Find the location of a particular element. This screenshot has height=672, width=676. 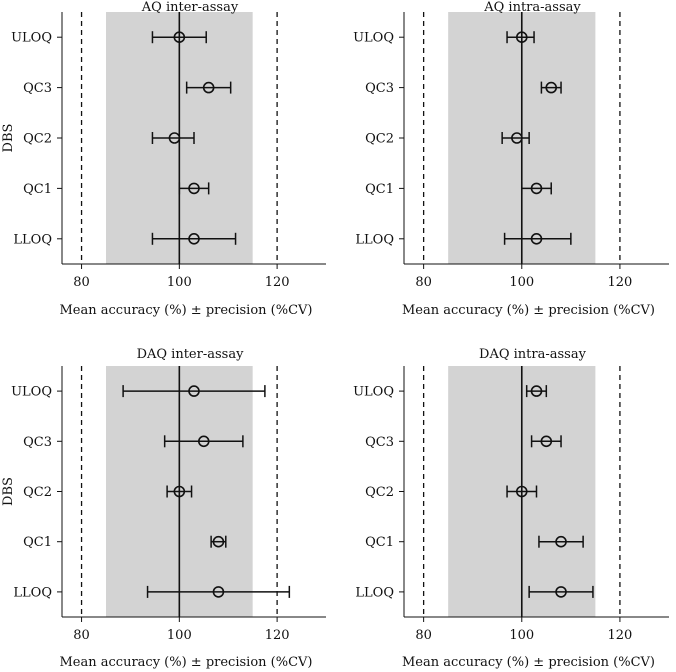

panel-title: DAQ inter-assay is located at coordinates (190, 354).